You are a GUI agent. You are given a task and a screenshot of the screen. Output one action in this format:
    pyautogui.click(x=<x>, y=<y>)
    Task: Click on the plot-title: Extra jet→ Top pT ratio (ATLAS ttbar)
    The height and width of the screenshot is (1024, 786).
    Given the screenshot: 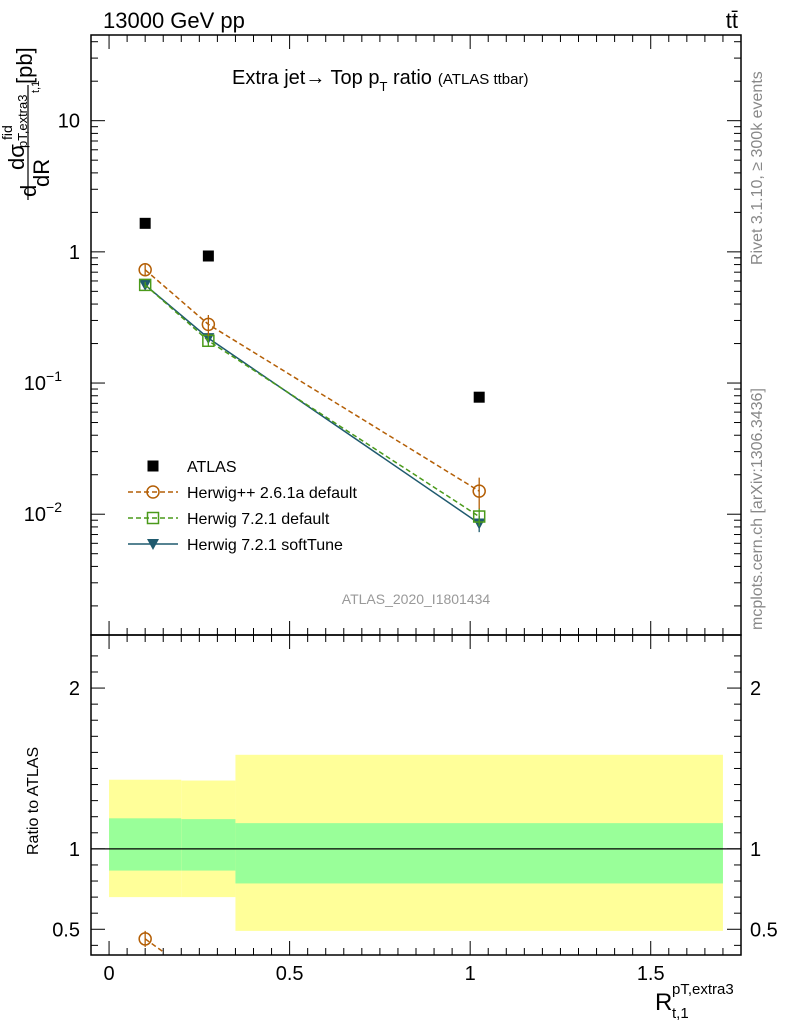 What is the action you would take?
    pyautogui.click(x=380, y=80)
    